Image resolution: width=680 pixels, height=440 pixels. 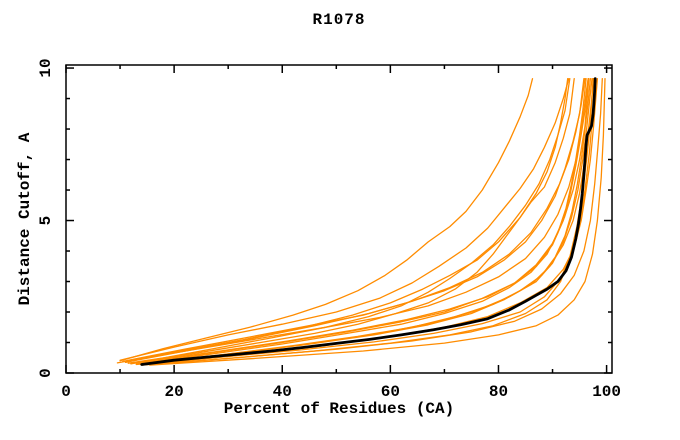 What do you see at coordinates (498, 392) in the screenshot?
I see `x-tick-label: 80` at bounding box center [498, 392].